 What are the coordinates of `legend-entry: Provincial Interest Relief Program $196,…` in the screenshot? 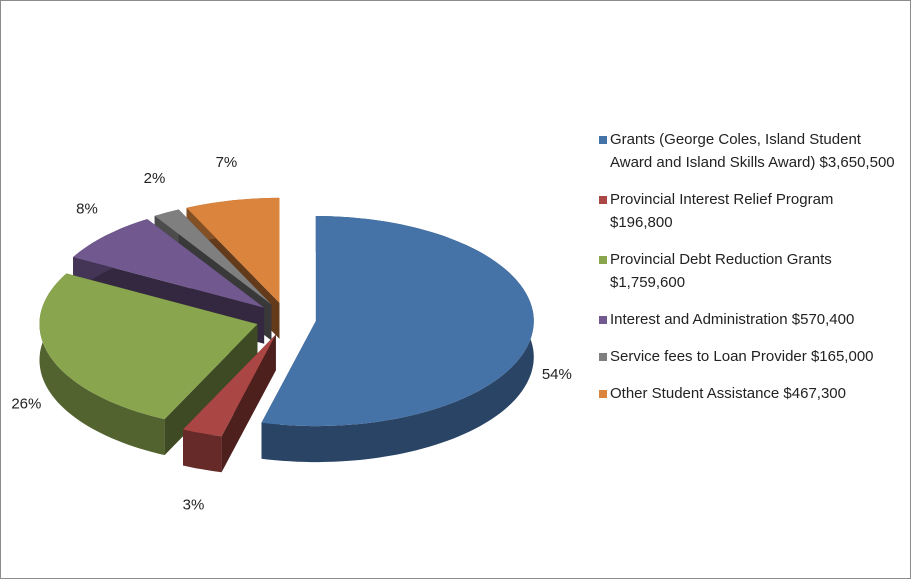 It's located at (749, 211).